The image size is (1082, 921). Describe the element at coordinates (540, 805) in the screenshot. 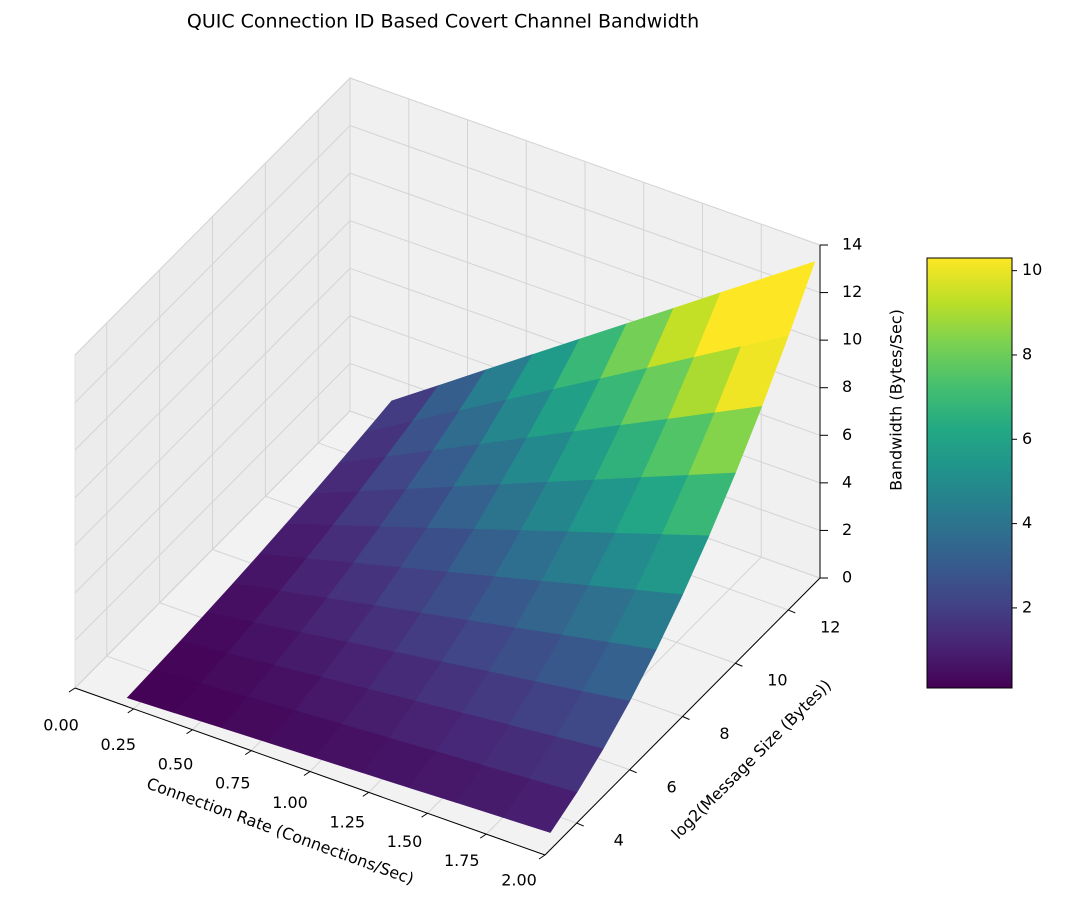

I see `surface-face` at that location.